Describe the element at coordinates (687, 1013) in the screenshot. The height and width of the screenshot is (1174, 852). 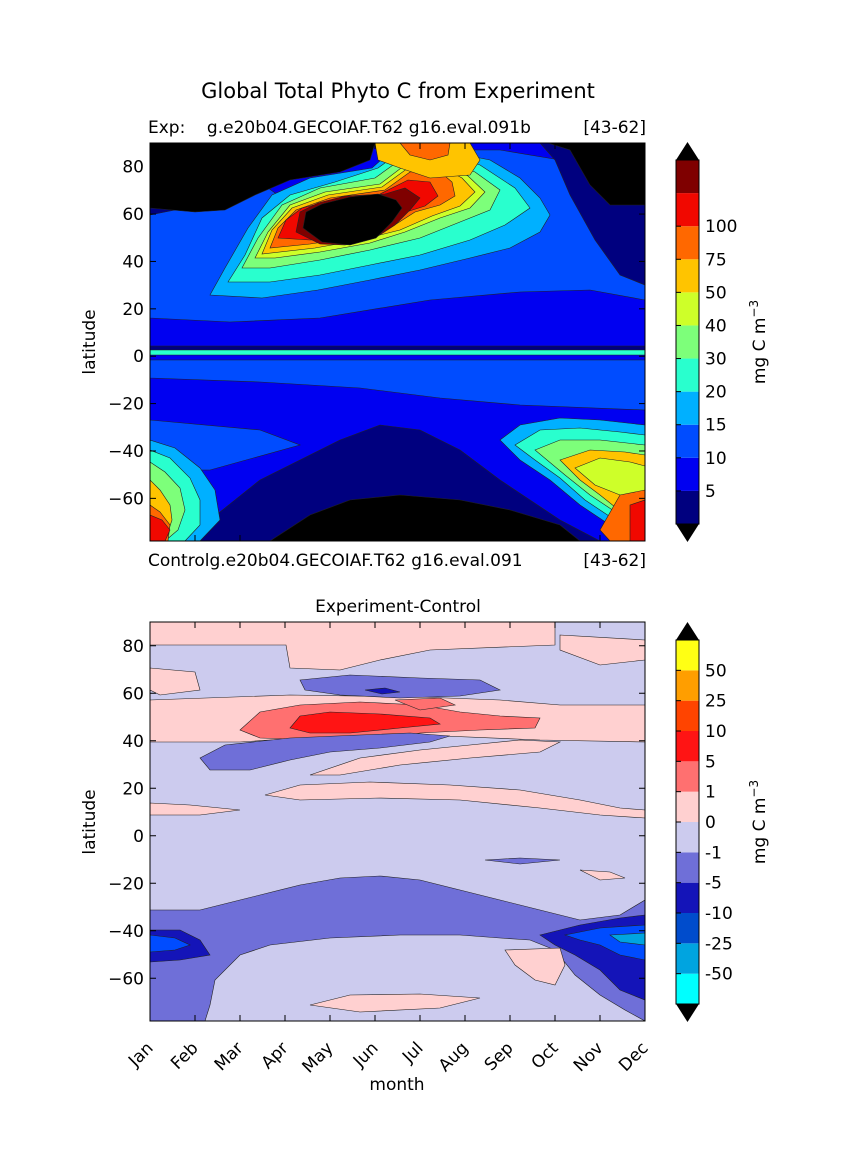
I see `bottom-colorbar-under-arrow` at that location.